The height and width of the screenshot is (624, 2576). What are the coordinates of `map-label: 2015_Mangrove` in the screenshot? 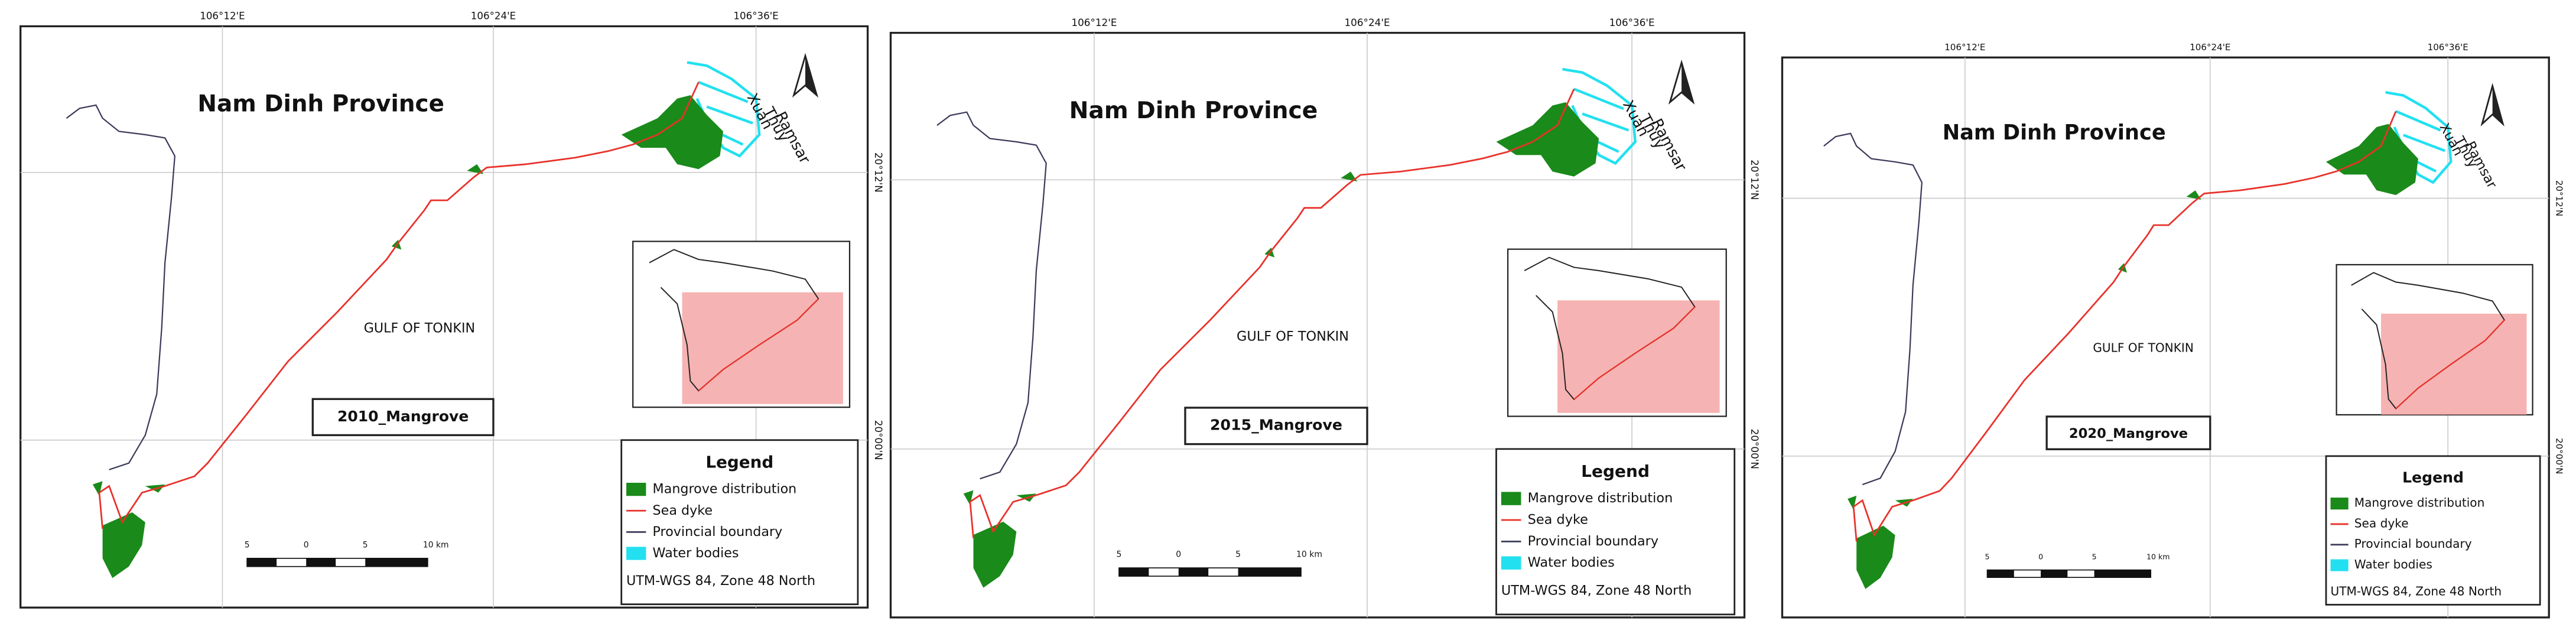 It's located at (1276, 426).